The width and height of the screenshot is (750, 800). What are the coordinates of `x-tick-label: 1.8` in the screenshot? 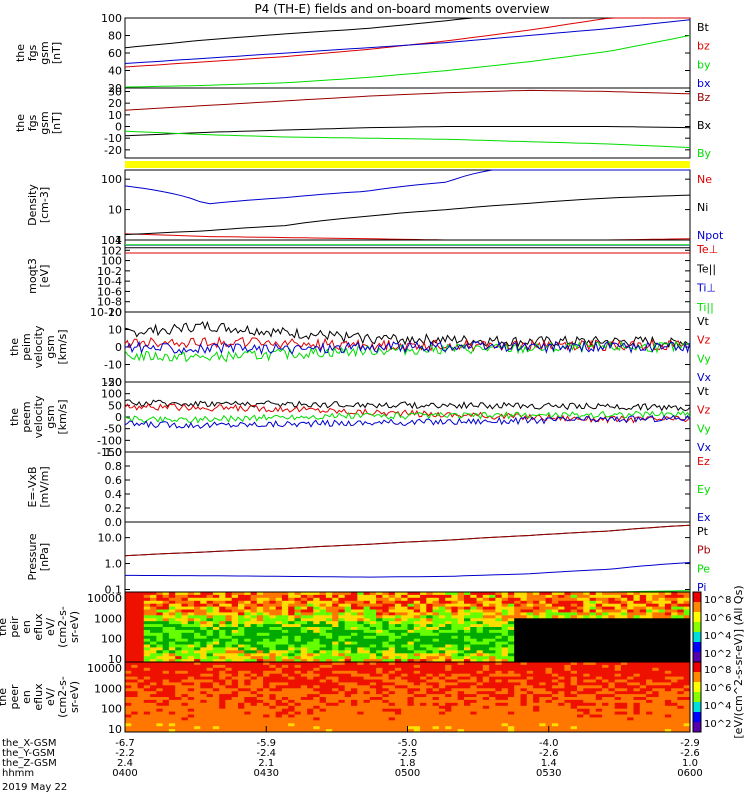 It's located at (408, 763).